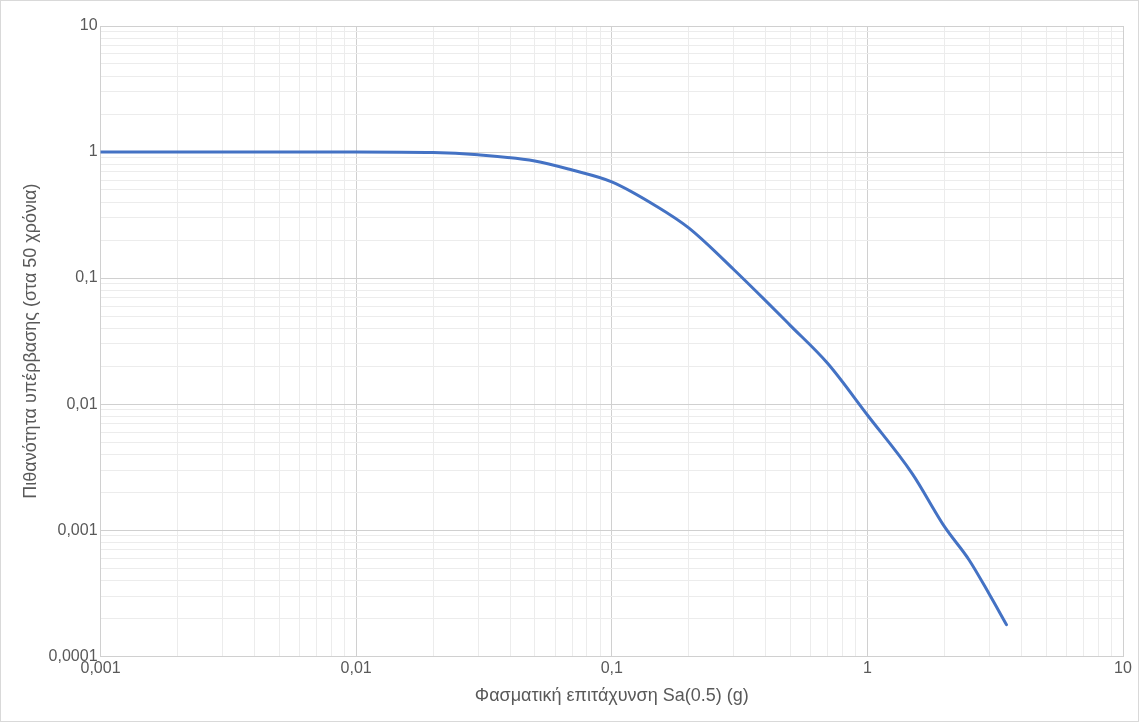 This screenshot has width=1139, height=722. Describe the element at coordinates (1123, 668) in the screenshot. I see `x-tick-label: 10` at that location.